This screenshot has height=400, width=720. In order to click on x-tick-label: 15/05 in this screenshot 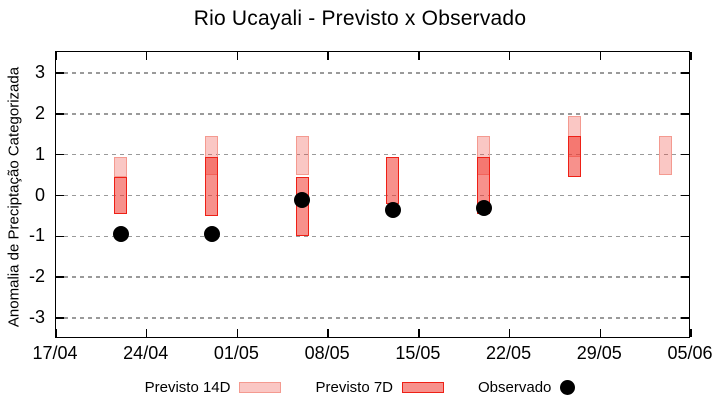, I will do `click(418, 353)`.